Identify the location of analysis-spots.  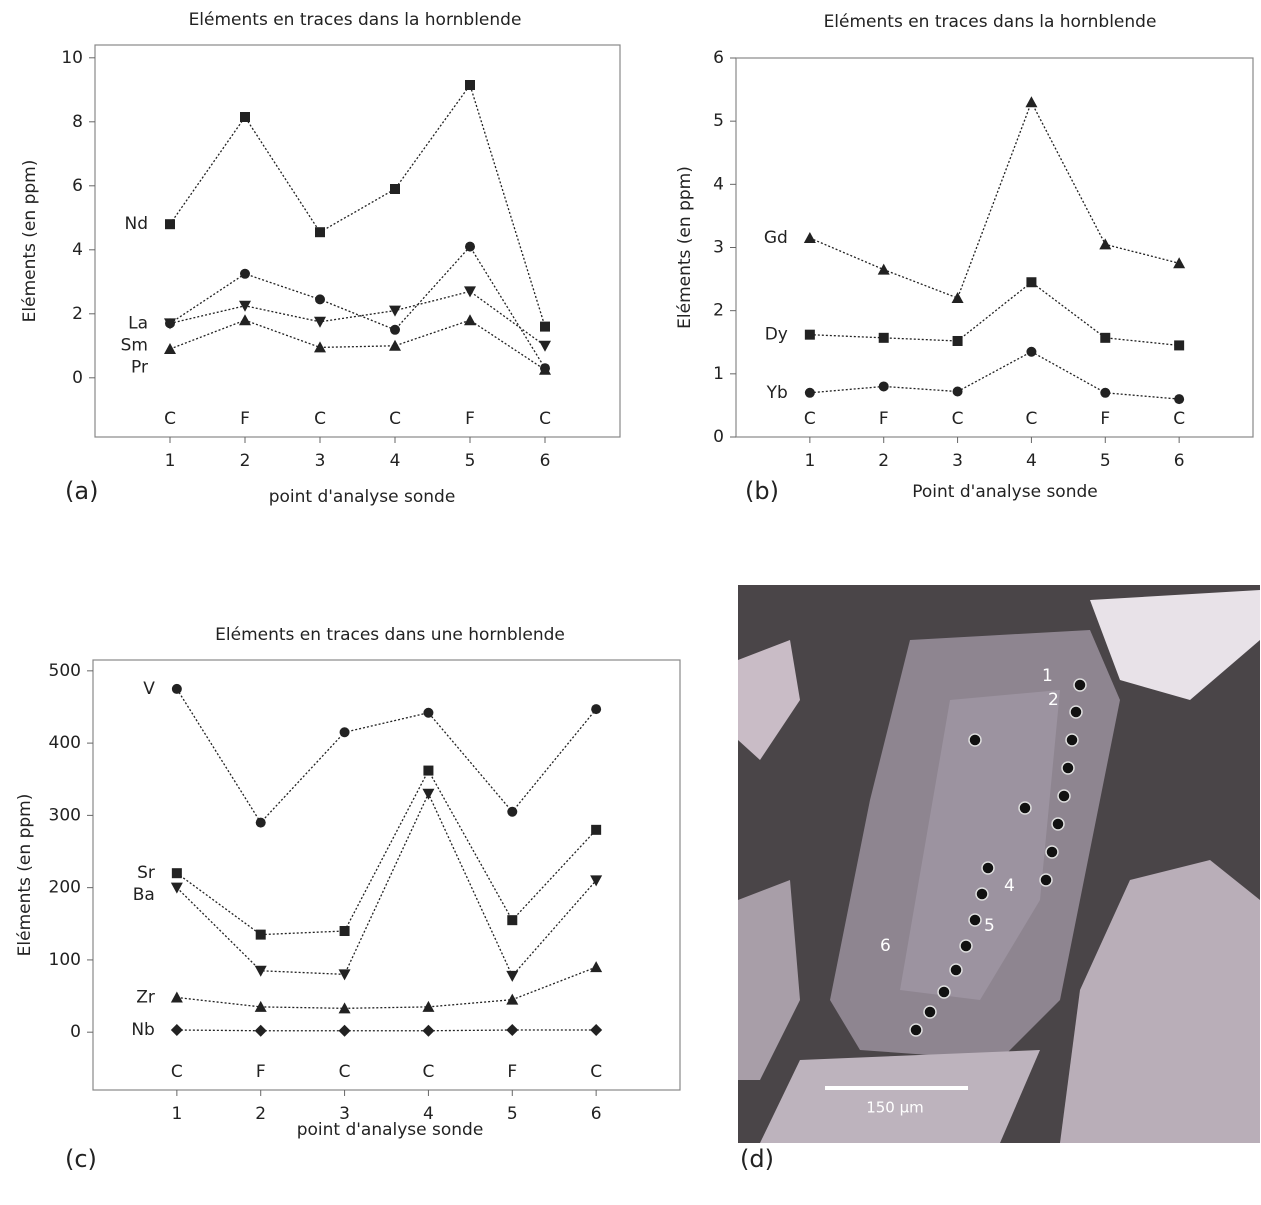
(998, 857).